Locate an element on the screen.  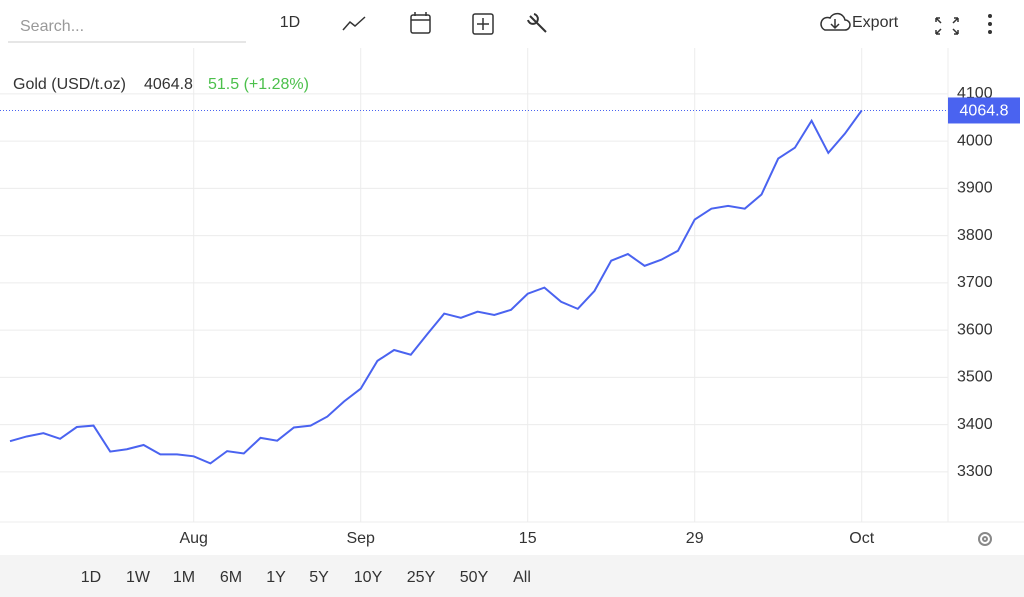
fullscreen-icon is located at coordinates (947, 26).